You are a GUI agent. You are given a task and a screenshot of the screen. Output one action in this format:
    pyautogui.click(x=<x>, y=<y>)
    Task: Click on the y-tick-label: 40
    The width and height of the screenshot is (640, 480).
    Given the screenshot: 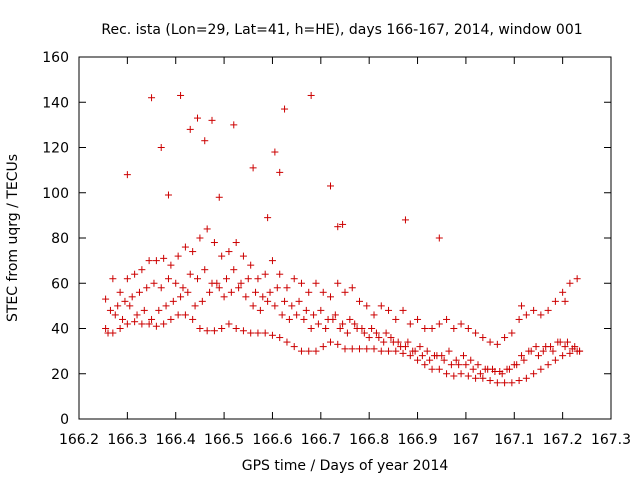 What is the action you would take?
    pyautogui.click(x=60, y=330)
    